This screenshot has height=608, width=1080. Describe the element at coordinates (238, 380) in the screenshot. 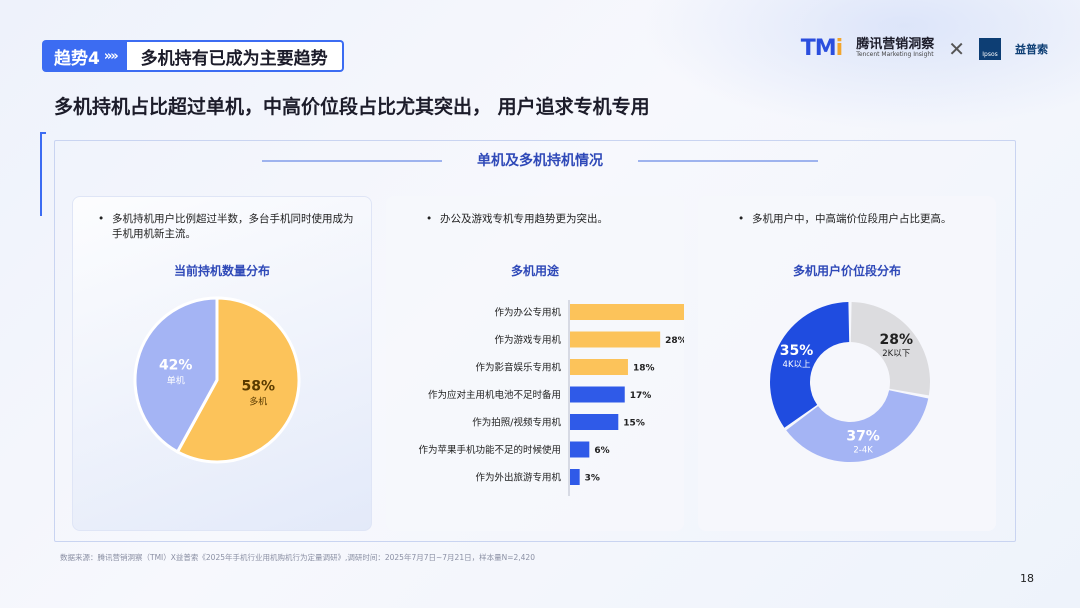

I see `pie-slice-multi` at that location.